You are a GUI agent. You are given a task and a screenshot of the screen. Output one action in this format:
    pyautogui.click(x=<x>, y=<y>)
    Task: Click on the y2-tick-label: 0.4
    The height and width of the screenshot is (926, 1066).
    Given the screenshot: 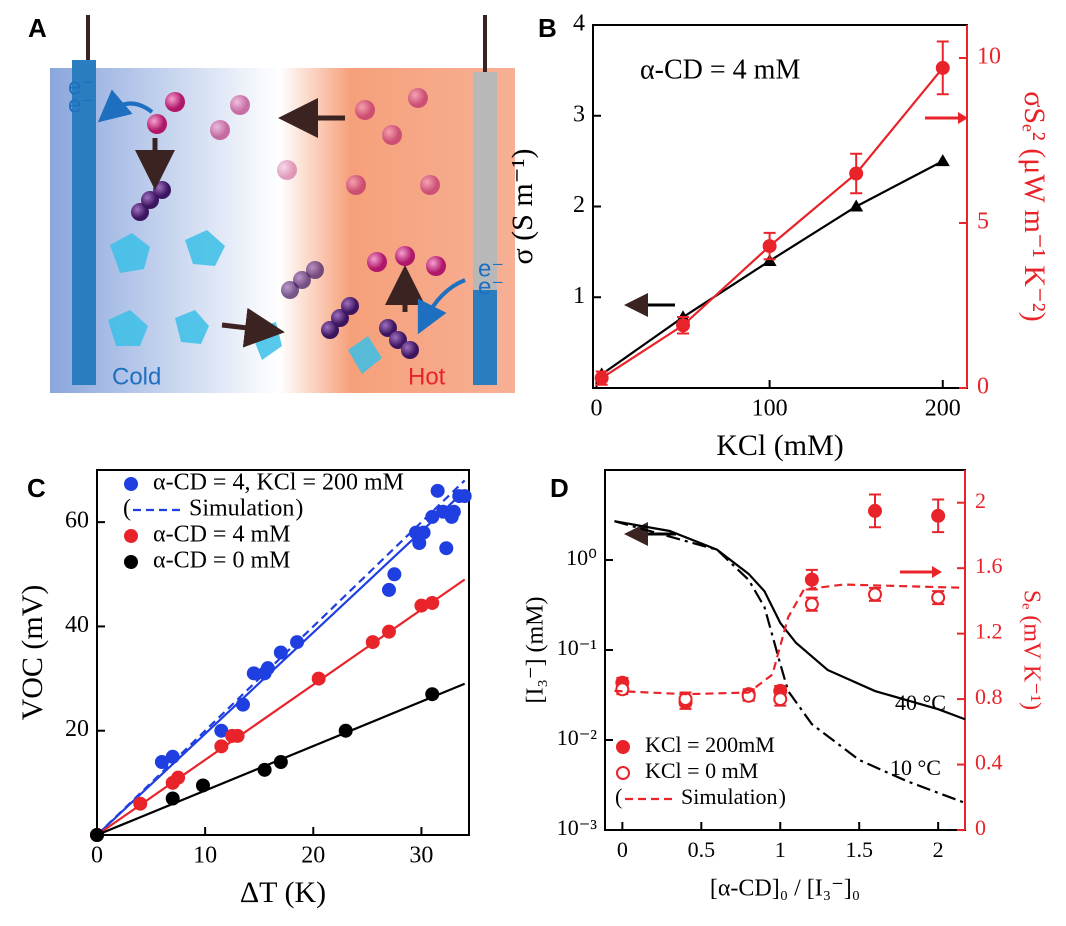 What is the action you would take?
    pyautogui.click(x=989, y=762)
    